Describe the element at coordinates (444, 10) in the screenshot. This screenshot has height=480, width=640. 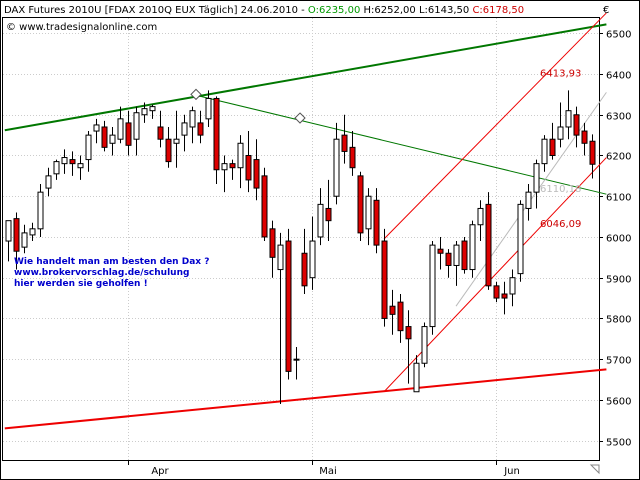
I see `header-low: L:6143,50` at that location.